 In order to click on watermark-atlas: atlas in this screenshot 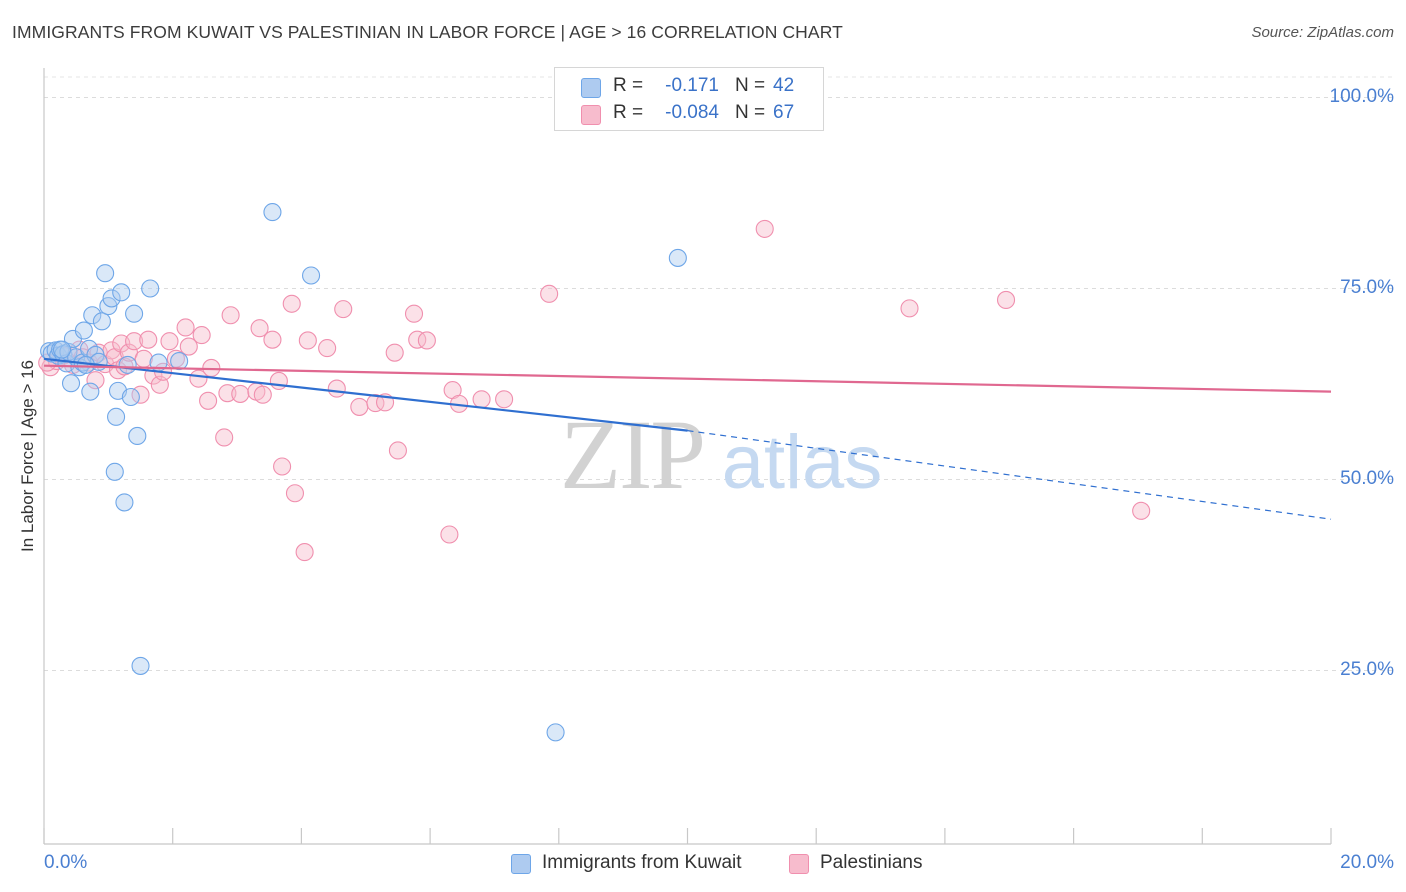, I will do `click(802, 462)`.